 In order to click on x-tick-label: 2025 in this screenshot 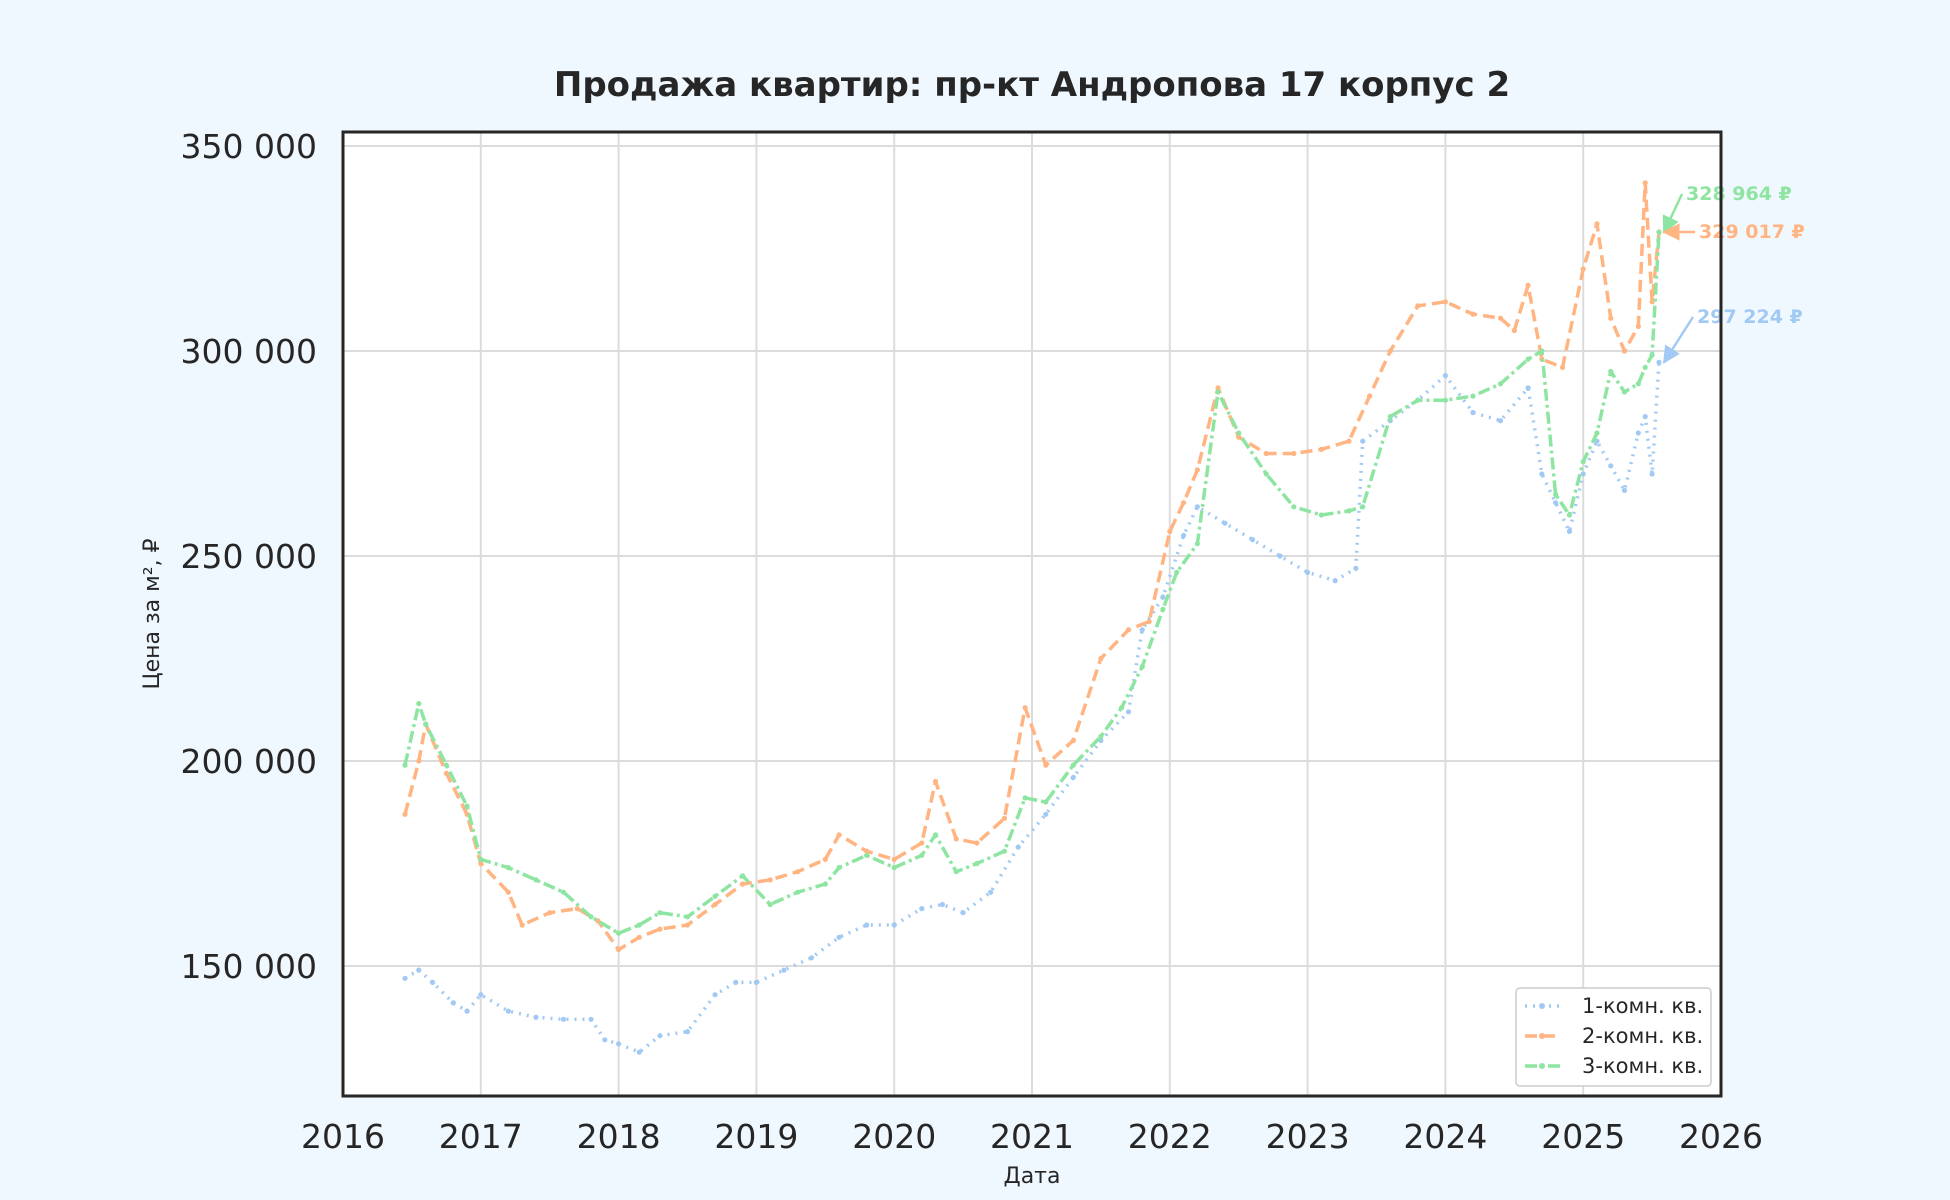, I will do `click(1583, 1136)`.